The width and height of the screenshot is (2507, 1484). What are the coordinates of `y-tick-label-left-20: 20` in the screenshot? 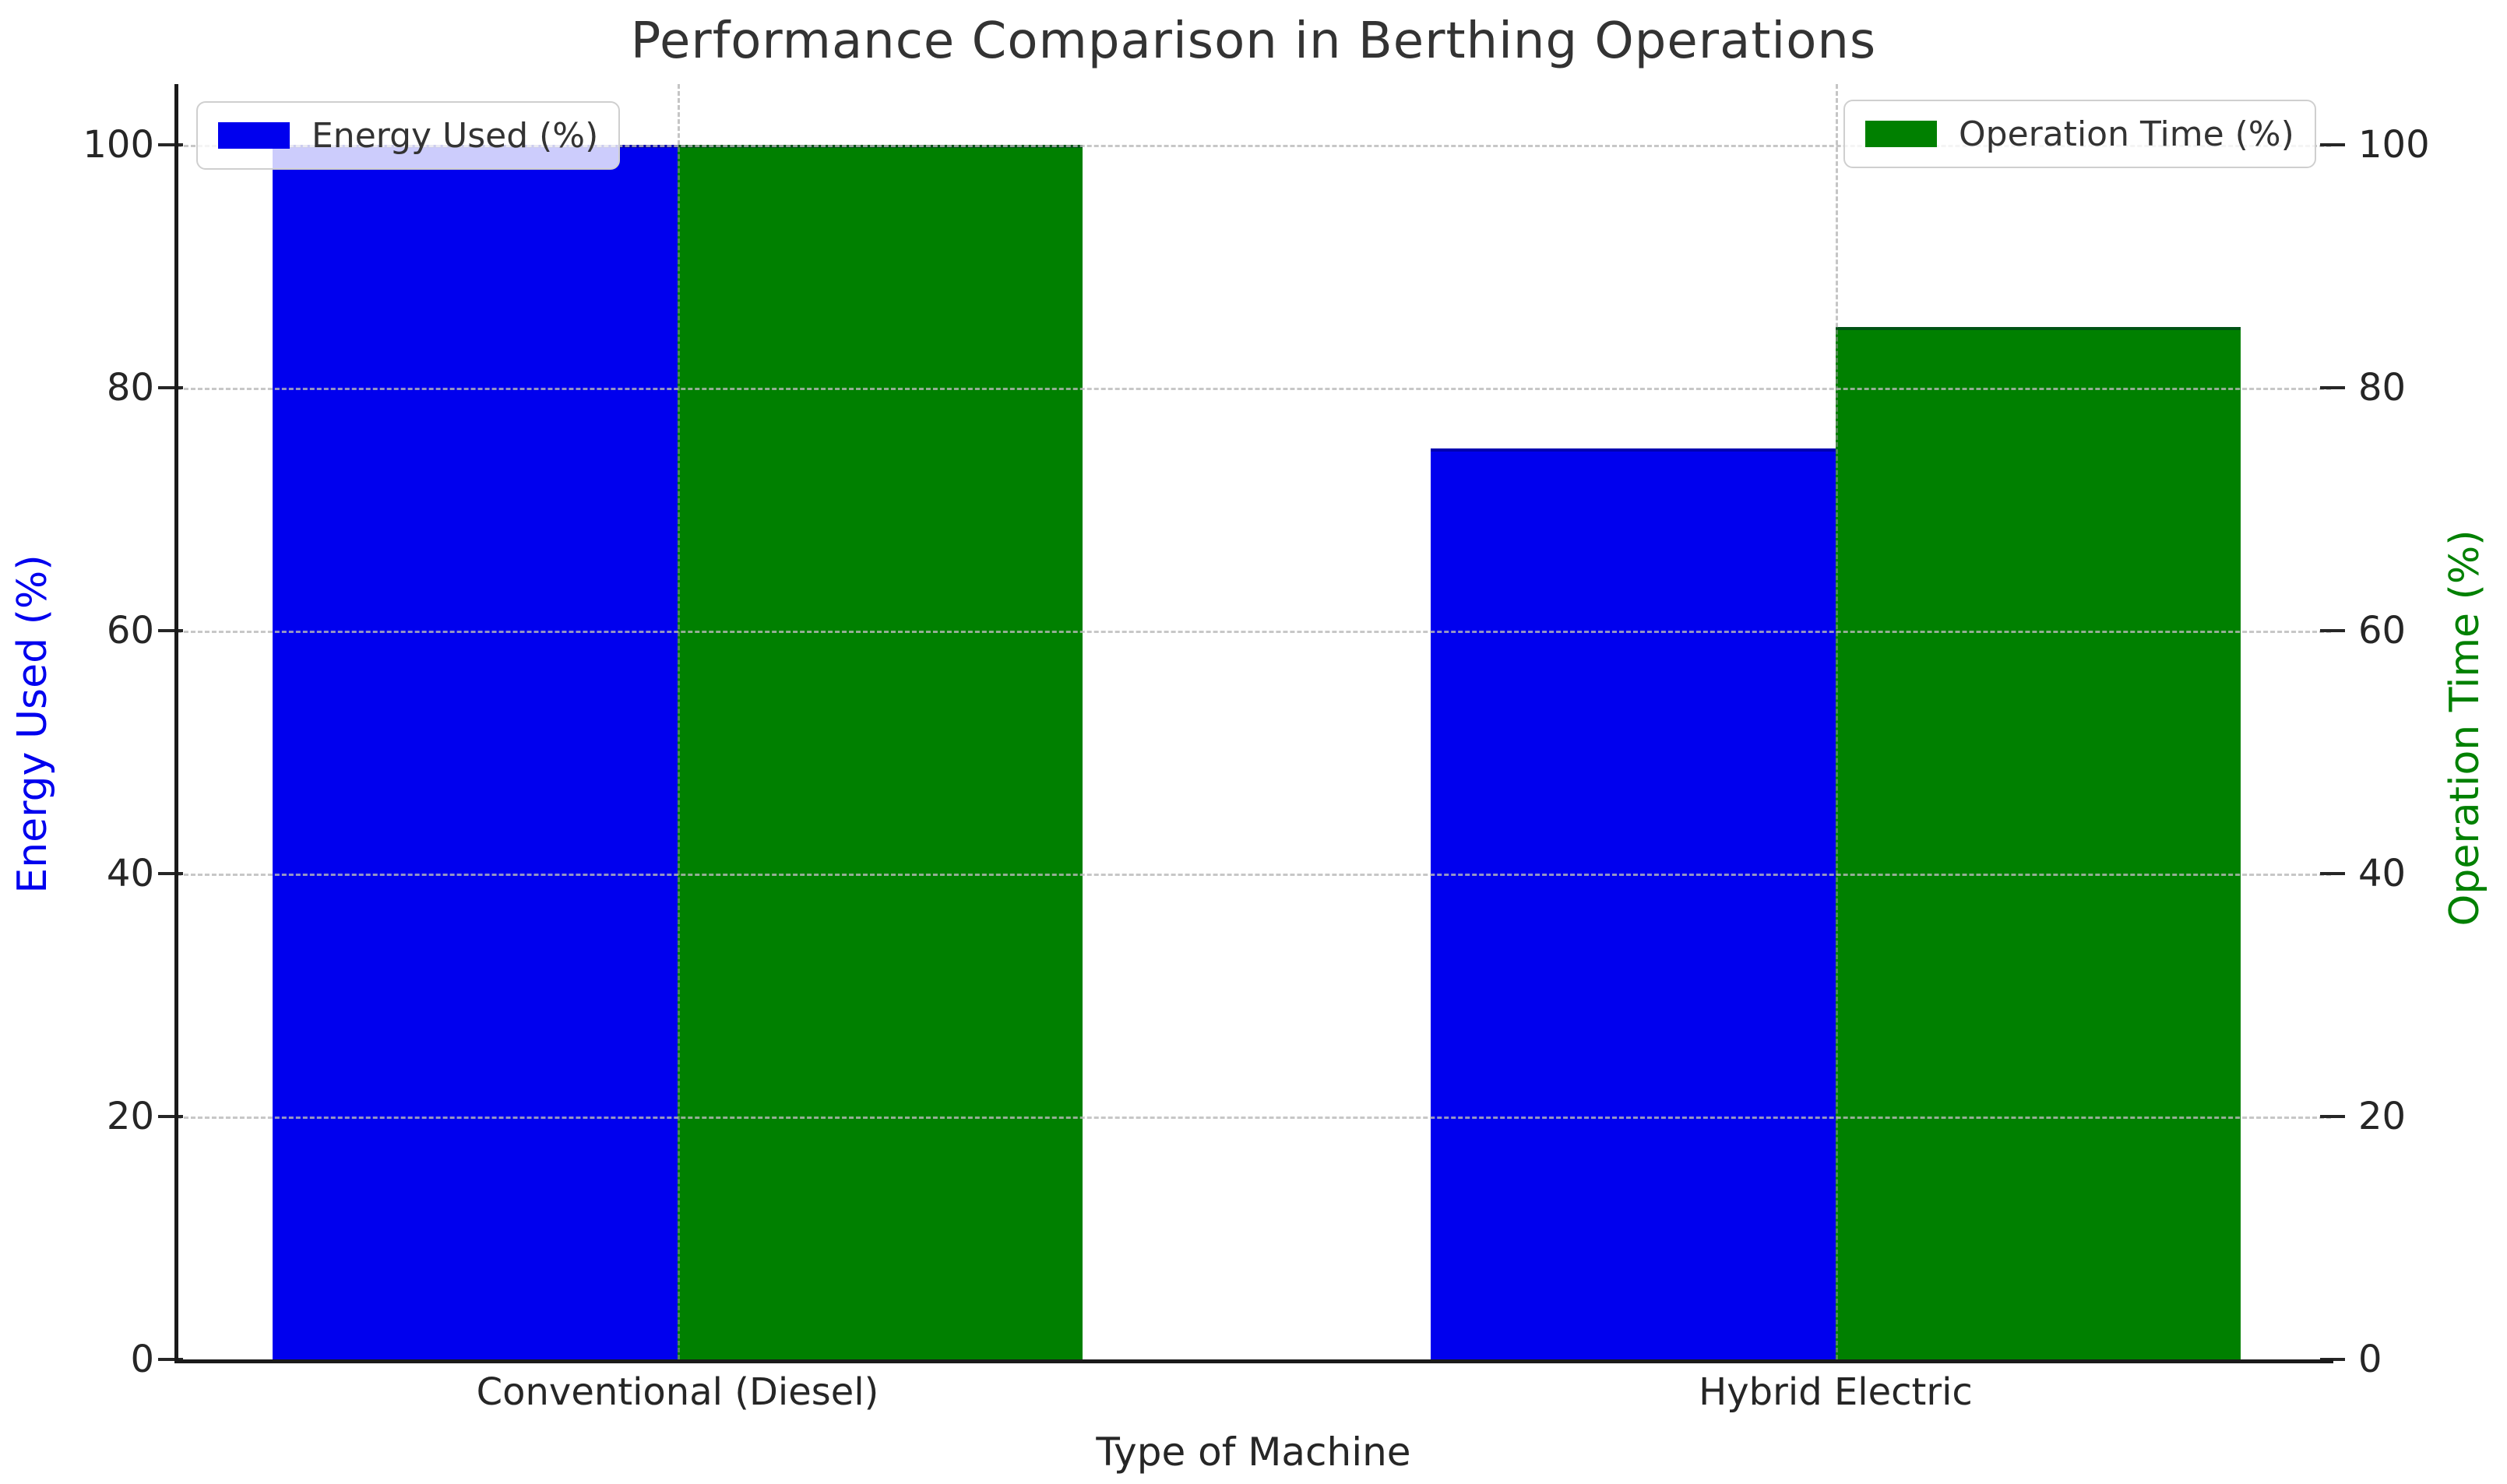 It's located at (130, 1116).